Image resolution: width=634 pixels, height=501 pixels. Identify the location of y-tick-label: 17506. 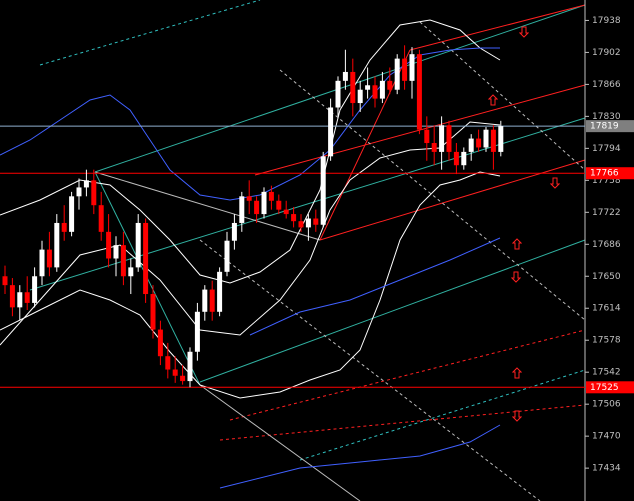
(606, 405).